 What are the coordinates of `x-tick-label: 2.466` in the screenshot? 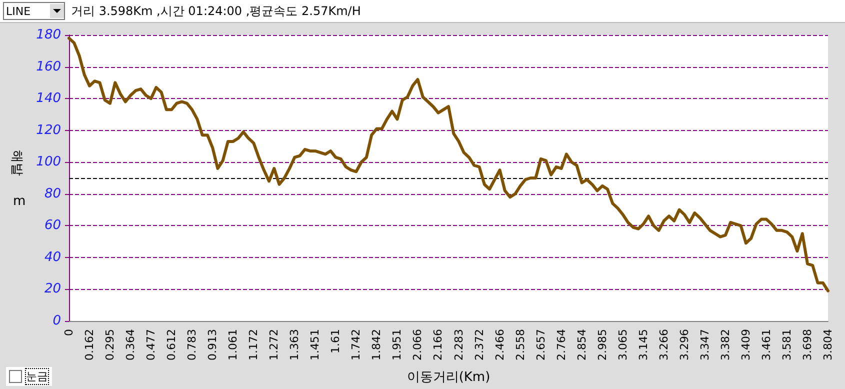 It's located at (499, 344).